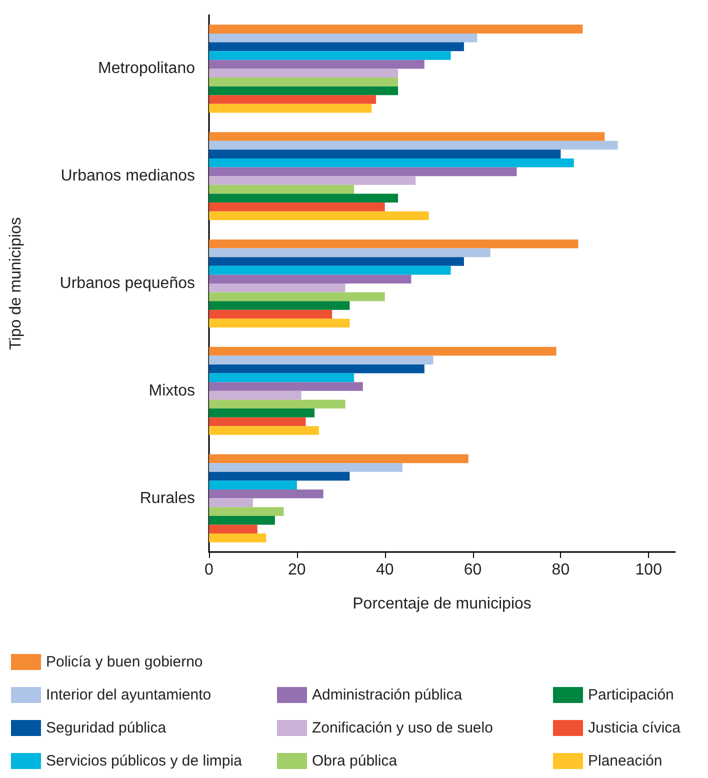 This screenshot has width=708, height=778. What do you see at coordinates (631, 695) in the screenshot?
I see `legend-label: Participación` at bounding box center [631, 695].